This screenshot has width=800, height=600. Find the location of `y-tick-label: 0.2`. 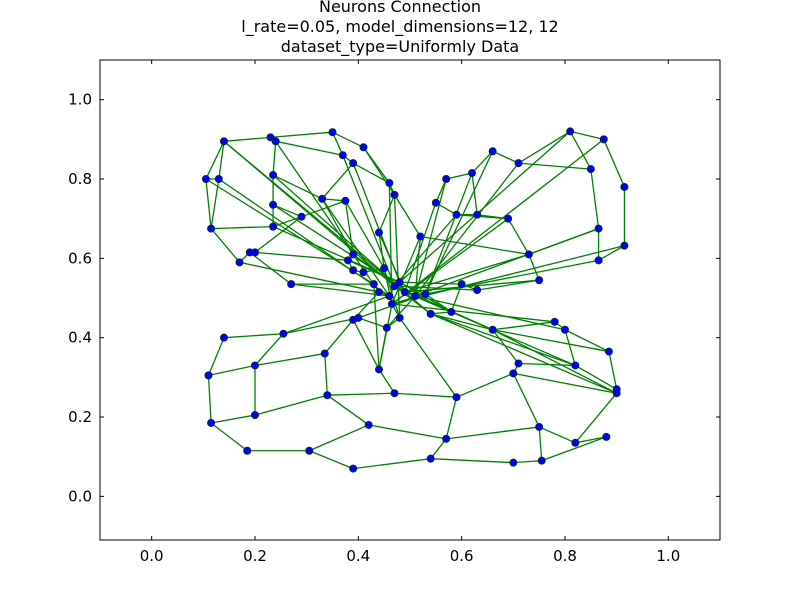

y-tick-label: 0.2 is located at coordinates (80, 417).